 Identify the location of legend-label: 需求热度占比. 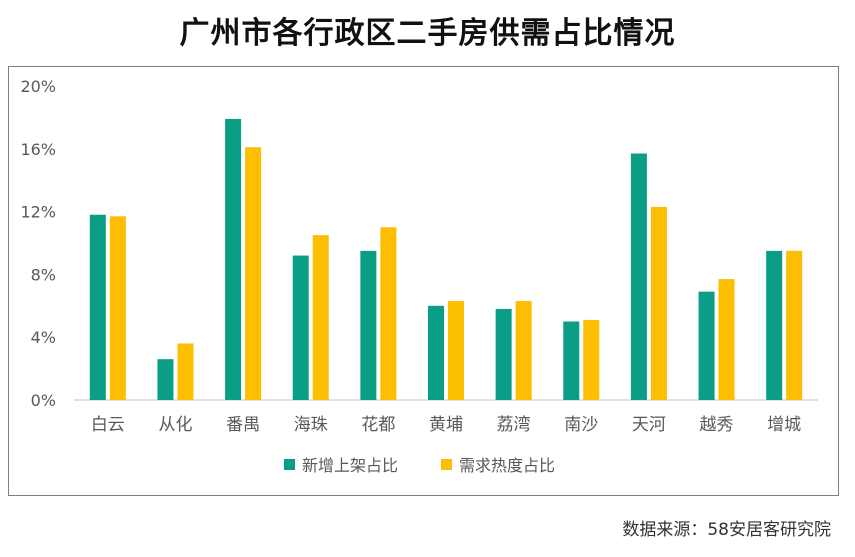
(507, 465).